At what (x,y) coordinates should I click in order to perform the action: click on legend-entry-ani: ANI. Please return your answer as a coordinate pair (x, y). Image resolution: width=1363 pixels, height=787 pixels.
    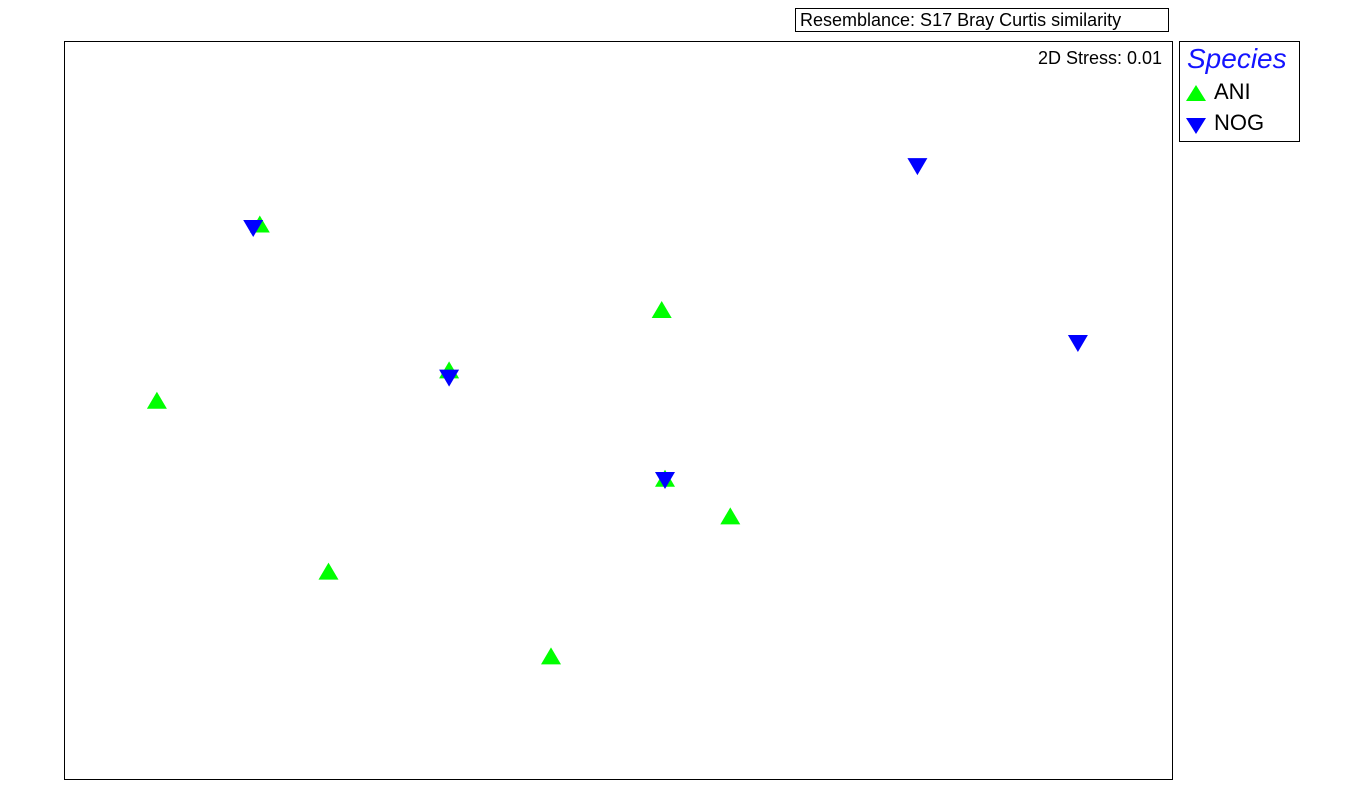
    Looking at the image, I should click on (1240, 93).